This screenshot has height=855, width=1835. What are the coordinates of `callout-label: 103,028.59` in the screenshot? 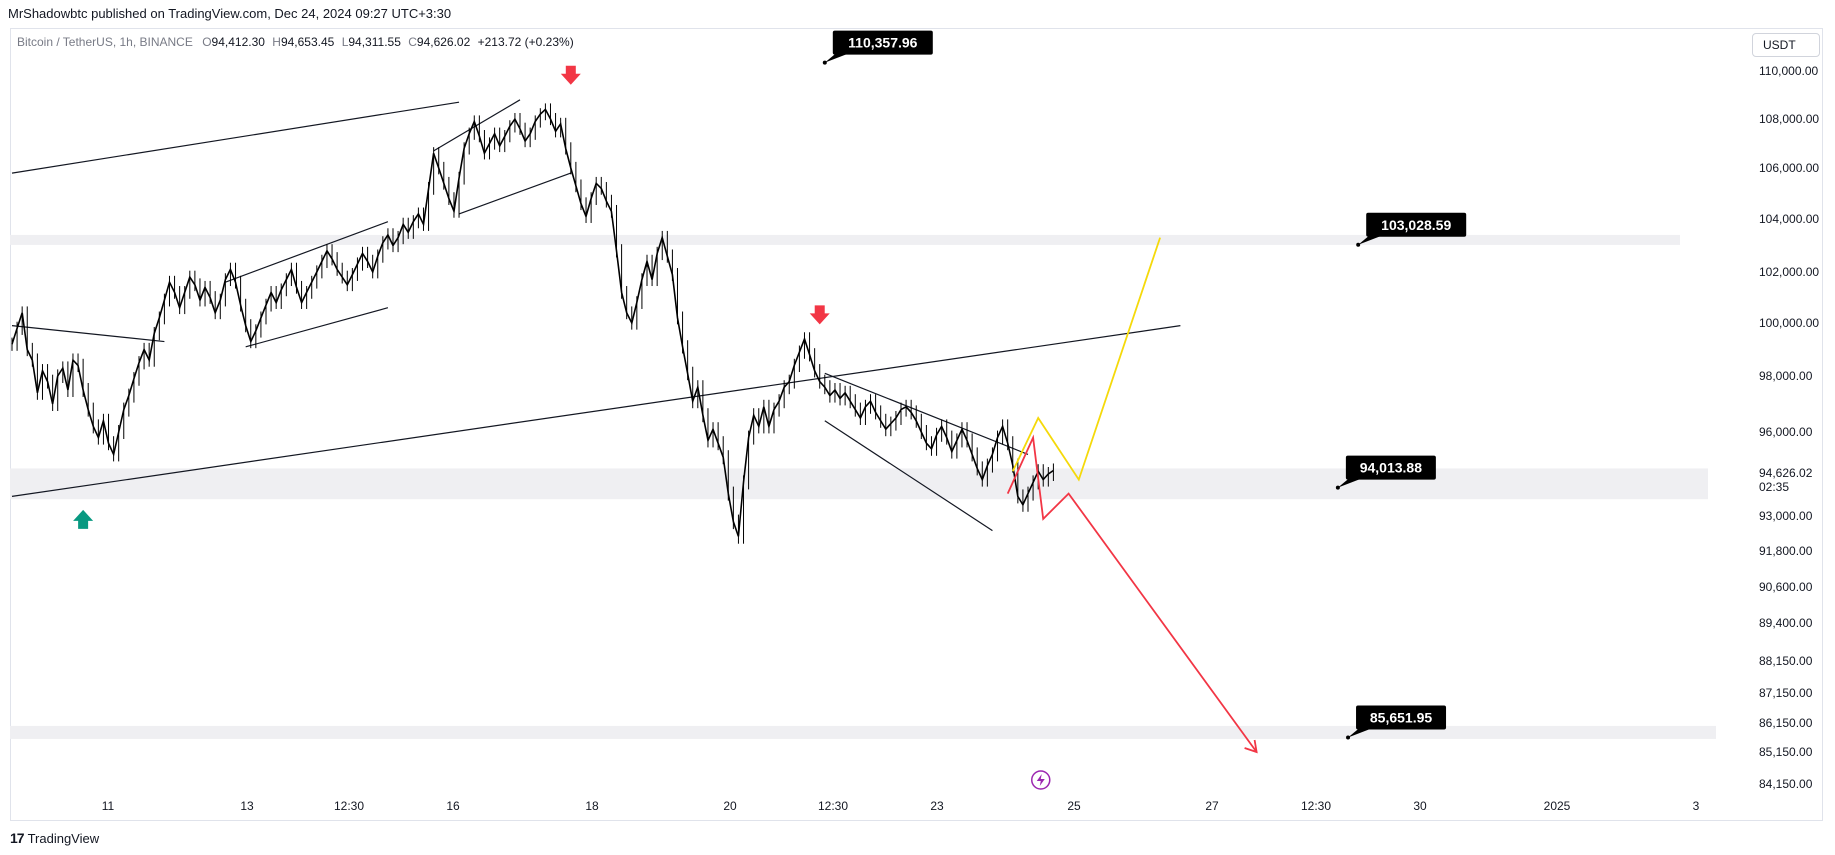 It's located at (1416, 225).